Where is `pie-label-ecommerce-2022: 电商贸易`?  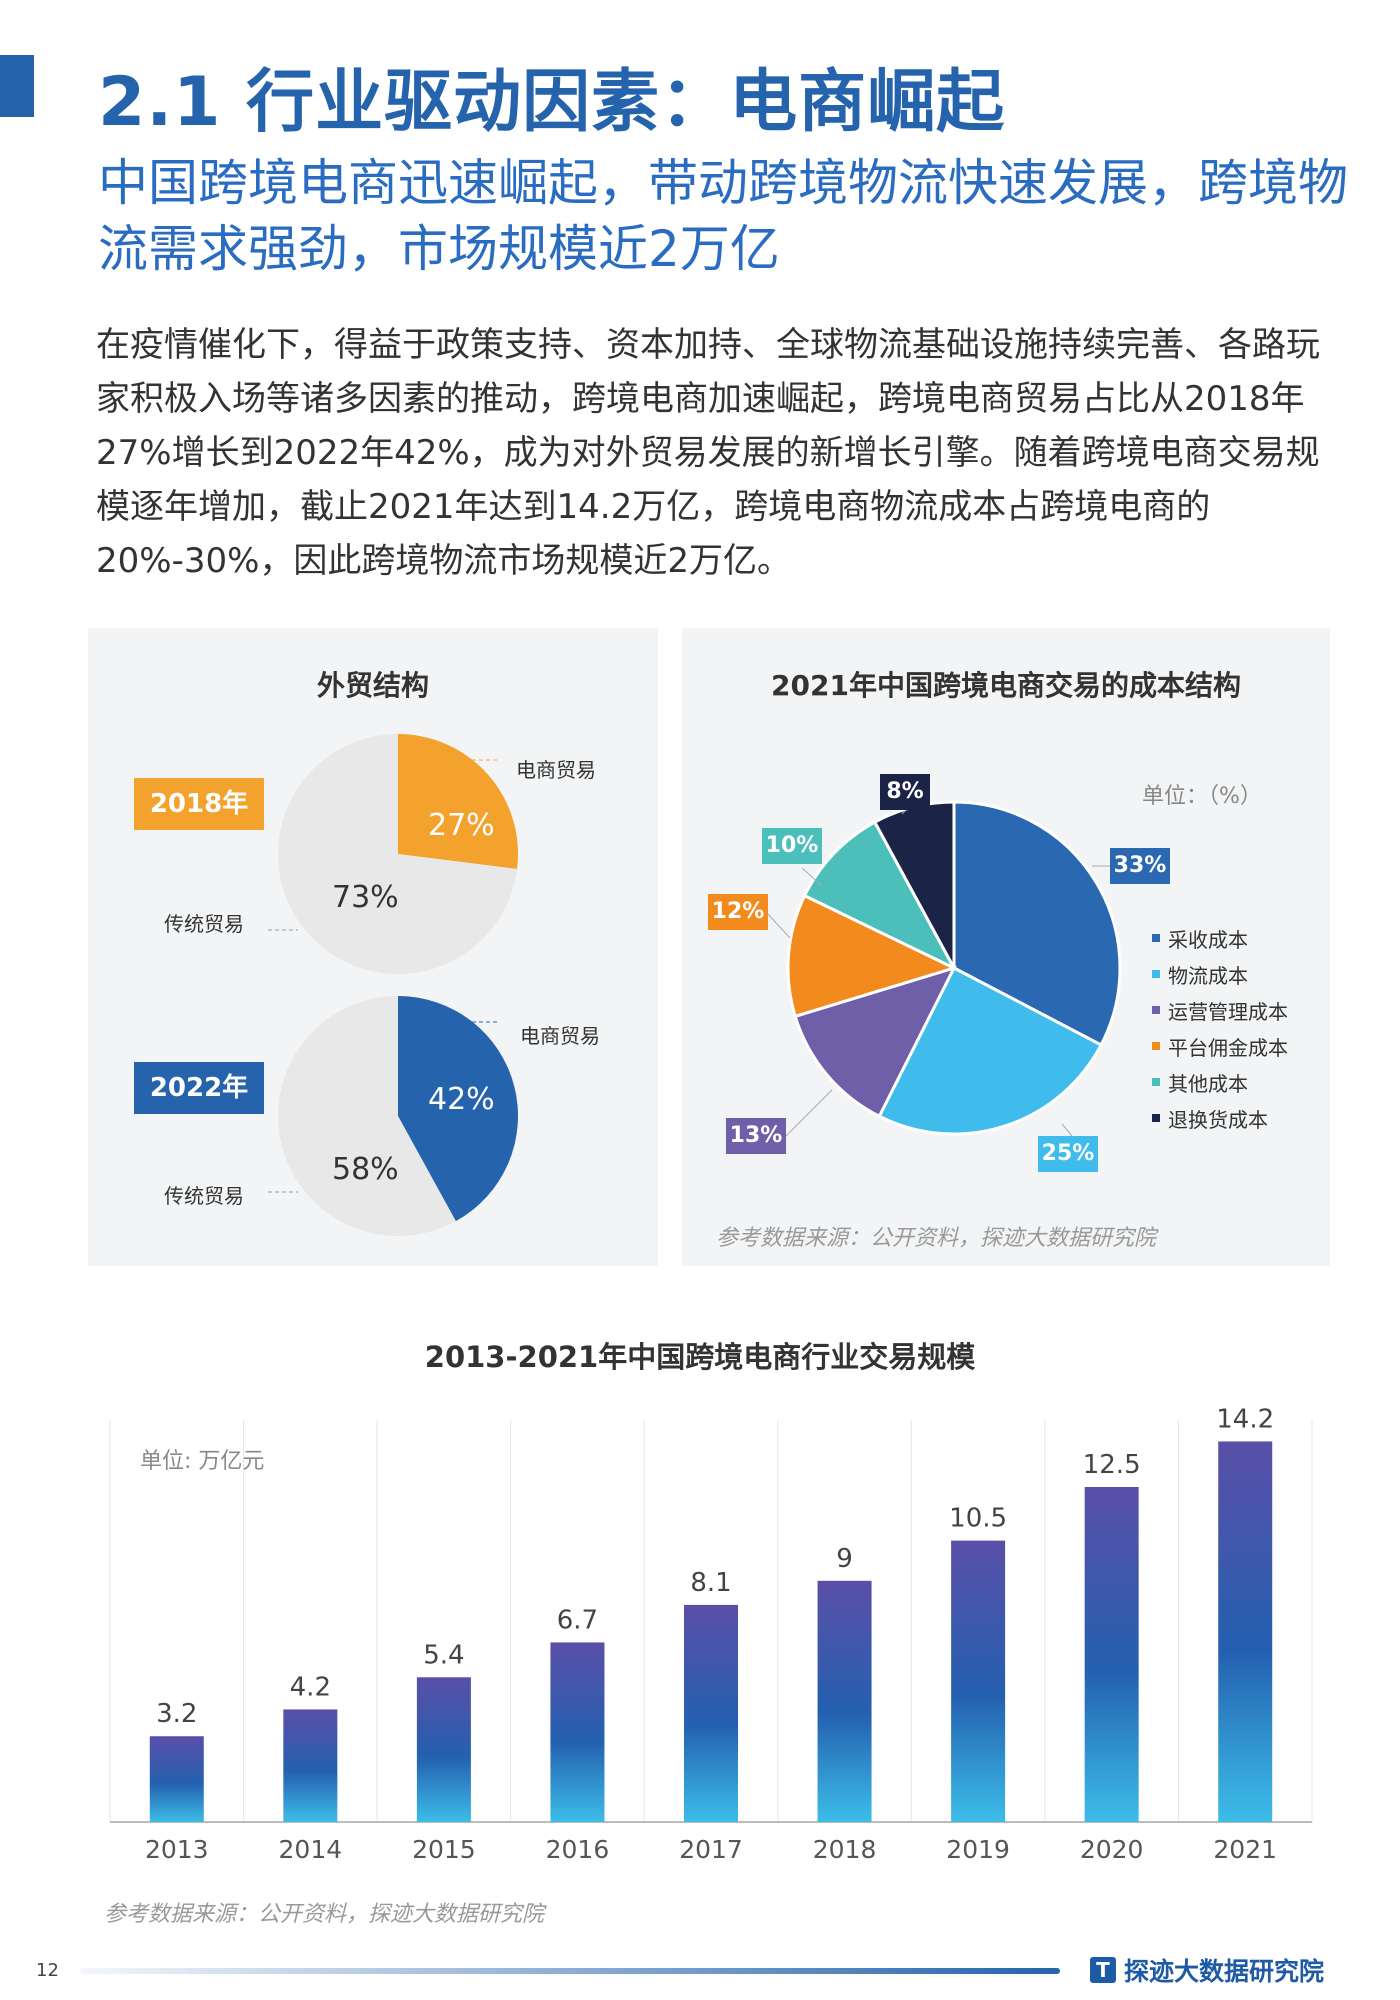 pie-label-ecommerce-2022: 电商贸易 is located at coordinates (560, 1036).